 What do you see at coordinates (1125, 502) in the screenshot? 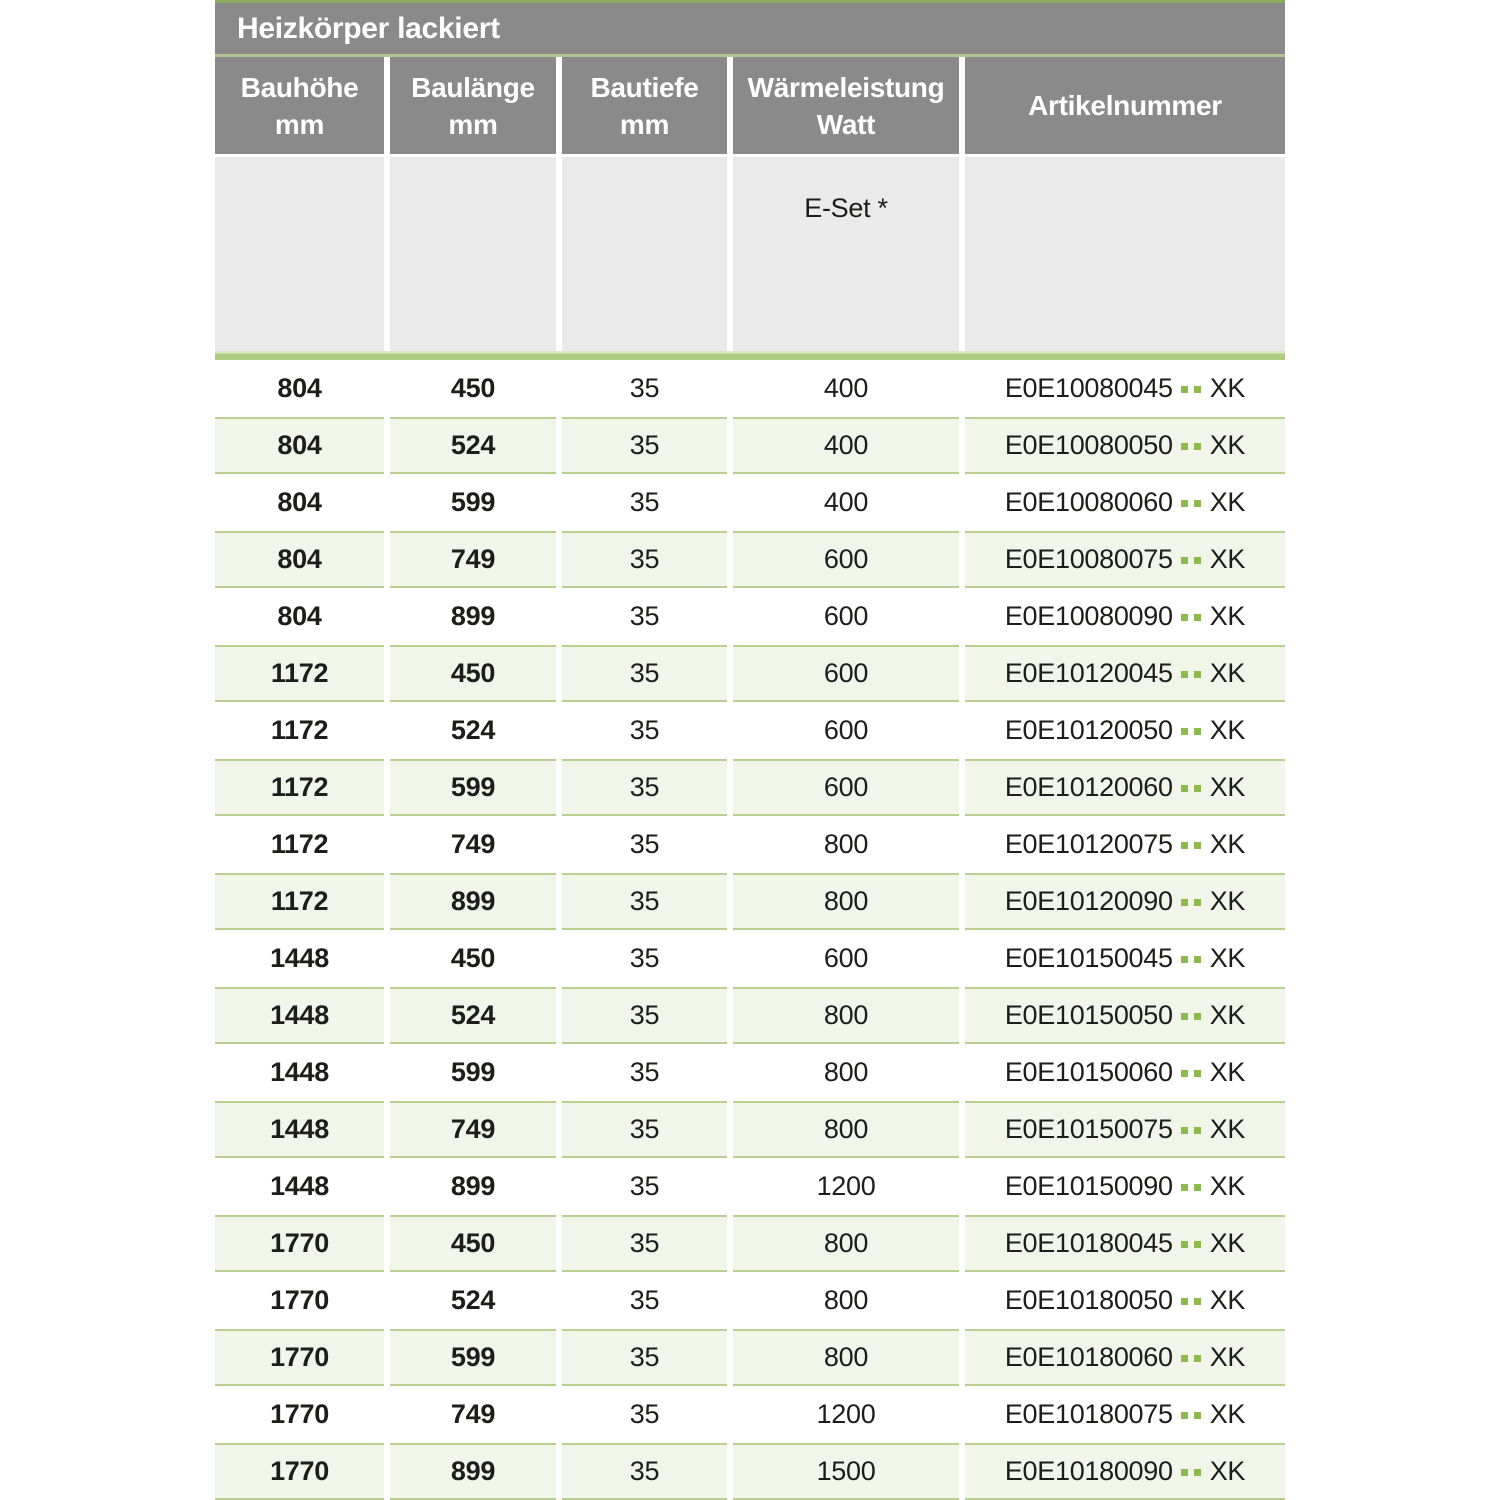
I see `cell-artikelnummer: E0E10080060 XK` at bounding box center [1125, 502].